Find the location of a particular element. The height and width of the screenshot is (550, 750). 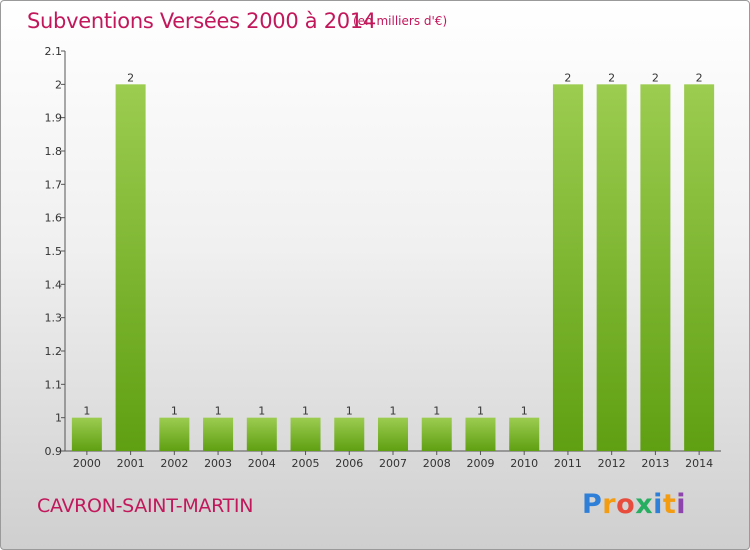

y-tick-label: 1.4 is located at coordinates (54, 284).